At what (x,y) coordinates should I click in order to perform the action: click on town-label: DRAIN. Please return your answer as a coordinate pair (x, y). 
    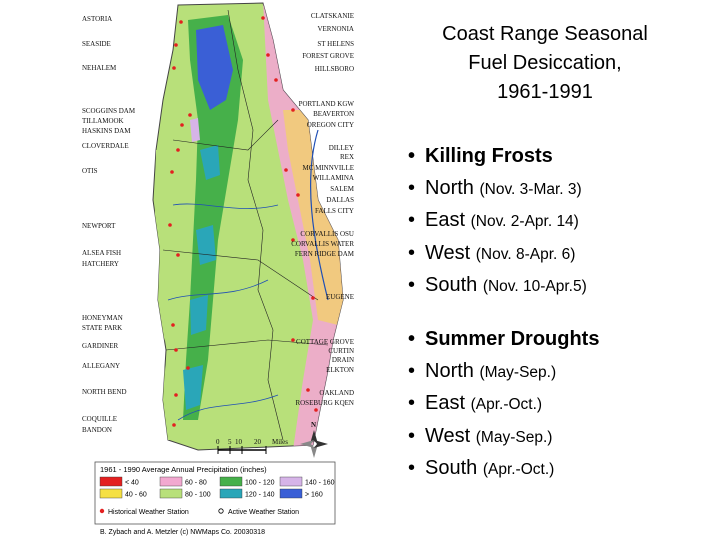
    Looking at the image, I should click on (343, 360).